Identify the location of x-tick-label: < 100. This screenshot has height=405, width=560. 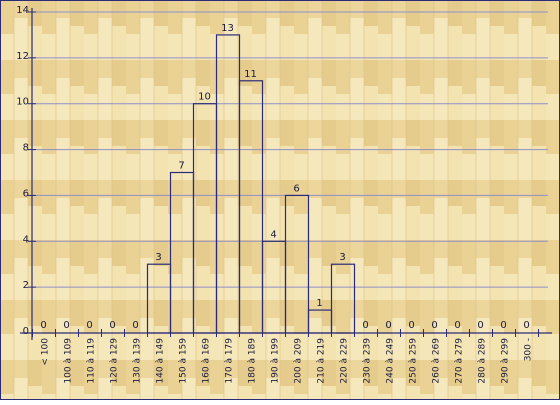
(46, 352).